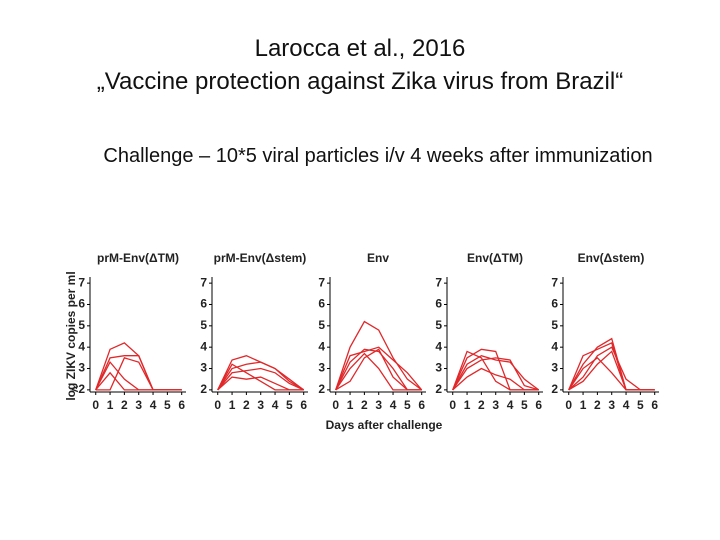 The width and height of the screenshot is (720, 540). I want to click on y-axis-label: log ZIKV copies per ml, so click(71, 335).